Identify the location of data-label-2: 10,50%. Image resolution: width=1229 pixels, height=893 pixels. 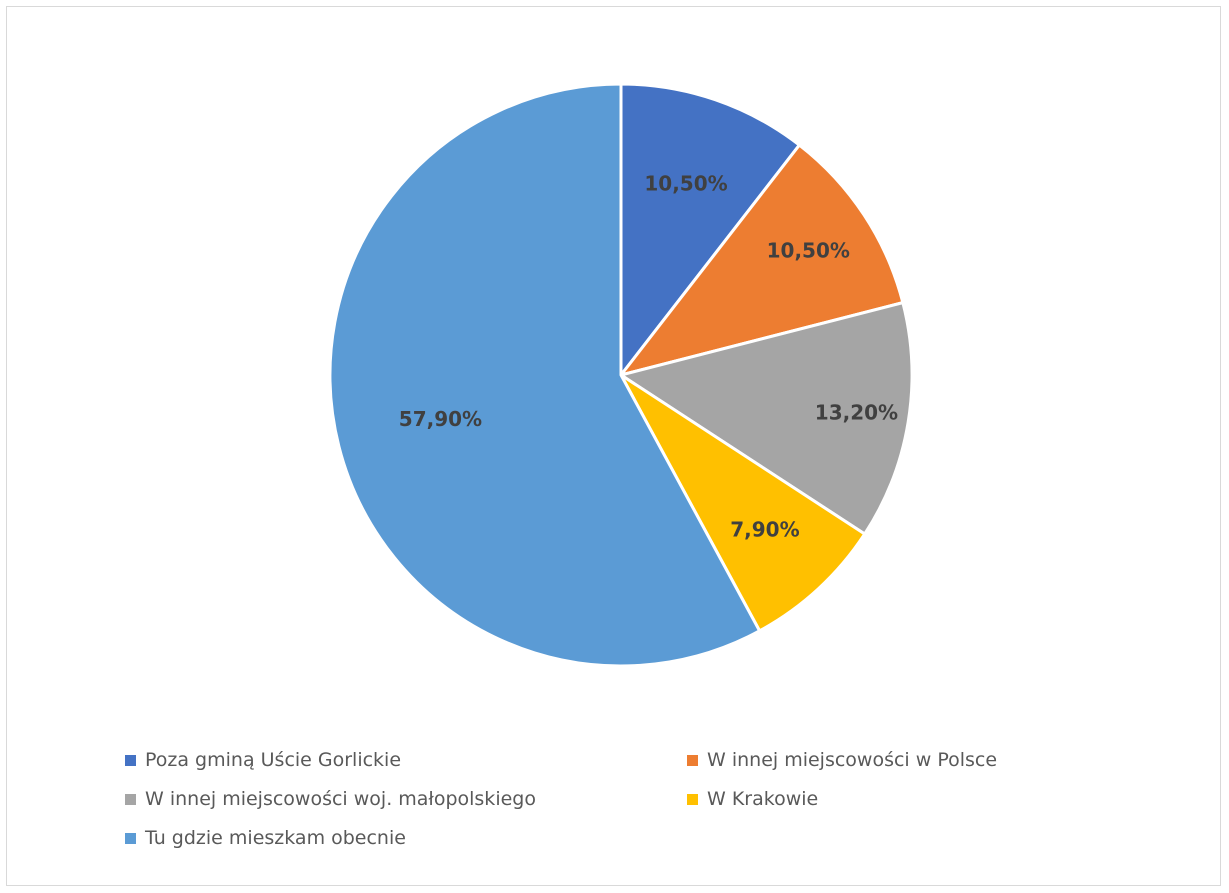
(808, 250).